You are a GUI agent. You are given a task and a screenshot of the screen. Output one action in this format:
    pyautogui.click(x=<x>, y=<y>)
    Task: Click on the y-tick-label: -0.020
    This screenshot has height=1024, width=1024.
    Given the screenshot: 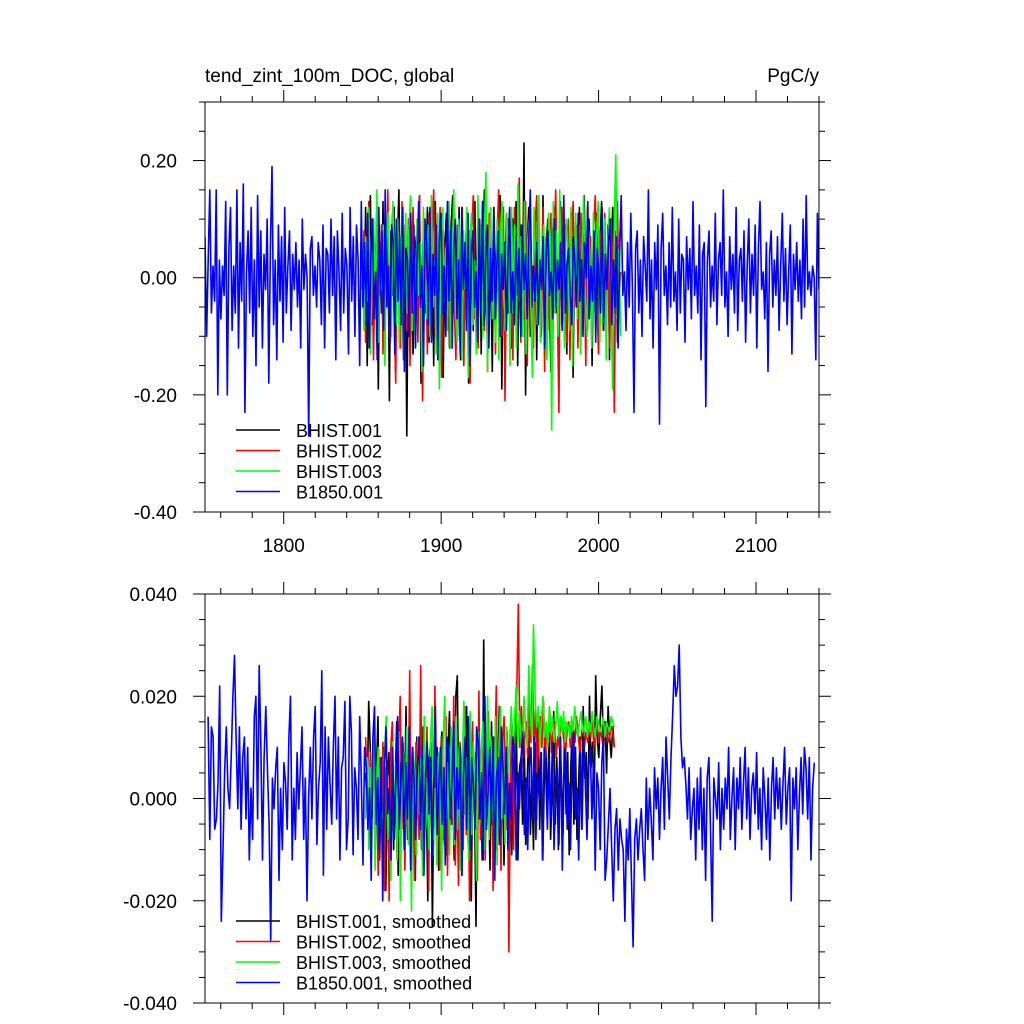 What is the action you would take?
    pyautogui.click(x=150, y=902)
    